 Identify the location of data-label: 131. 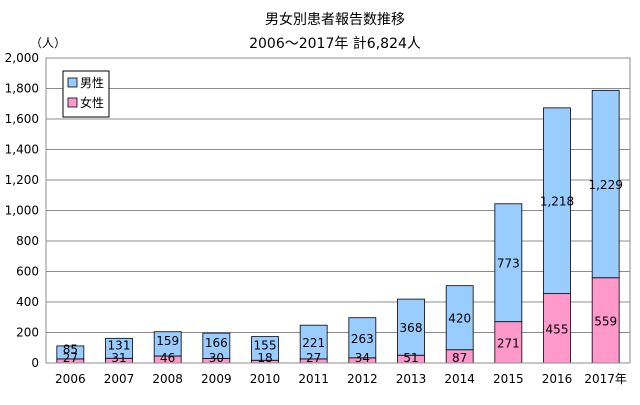
(119, 345).